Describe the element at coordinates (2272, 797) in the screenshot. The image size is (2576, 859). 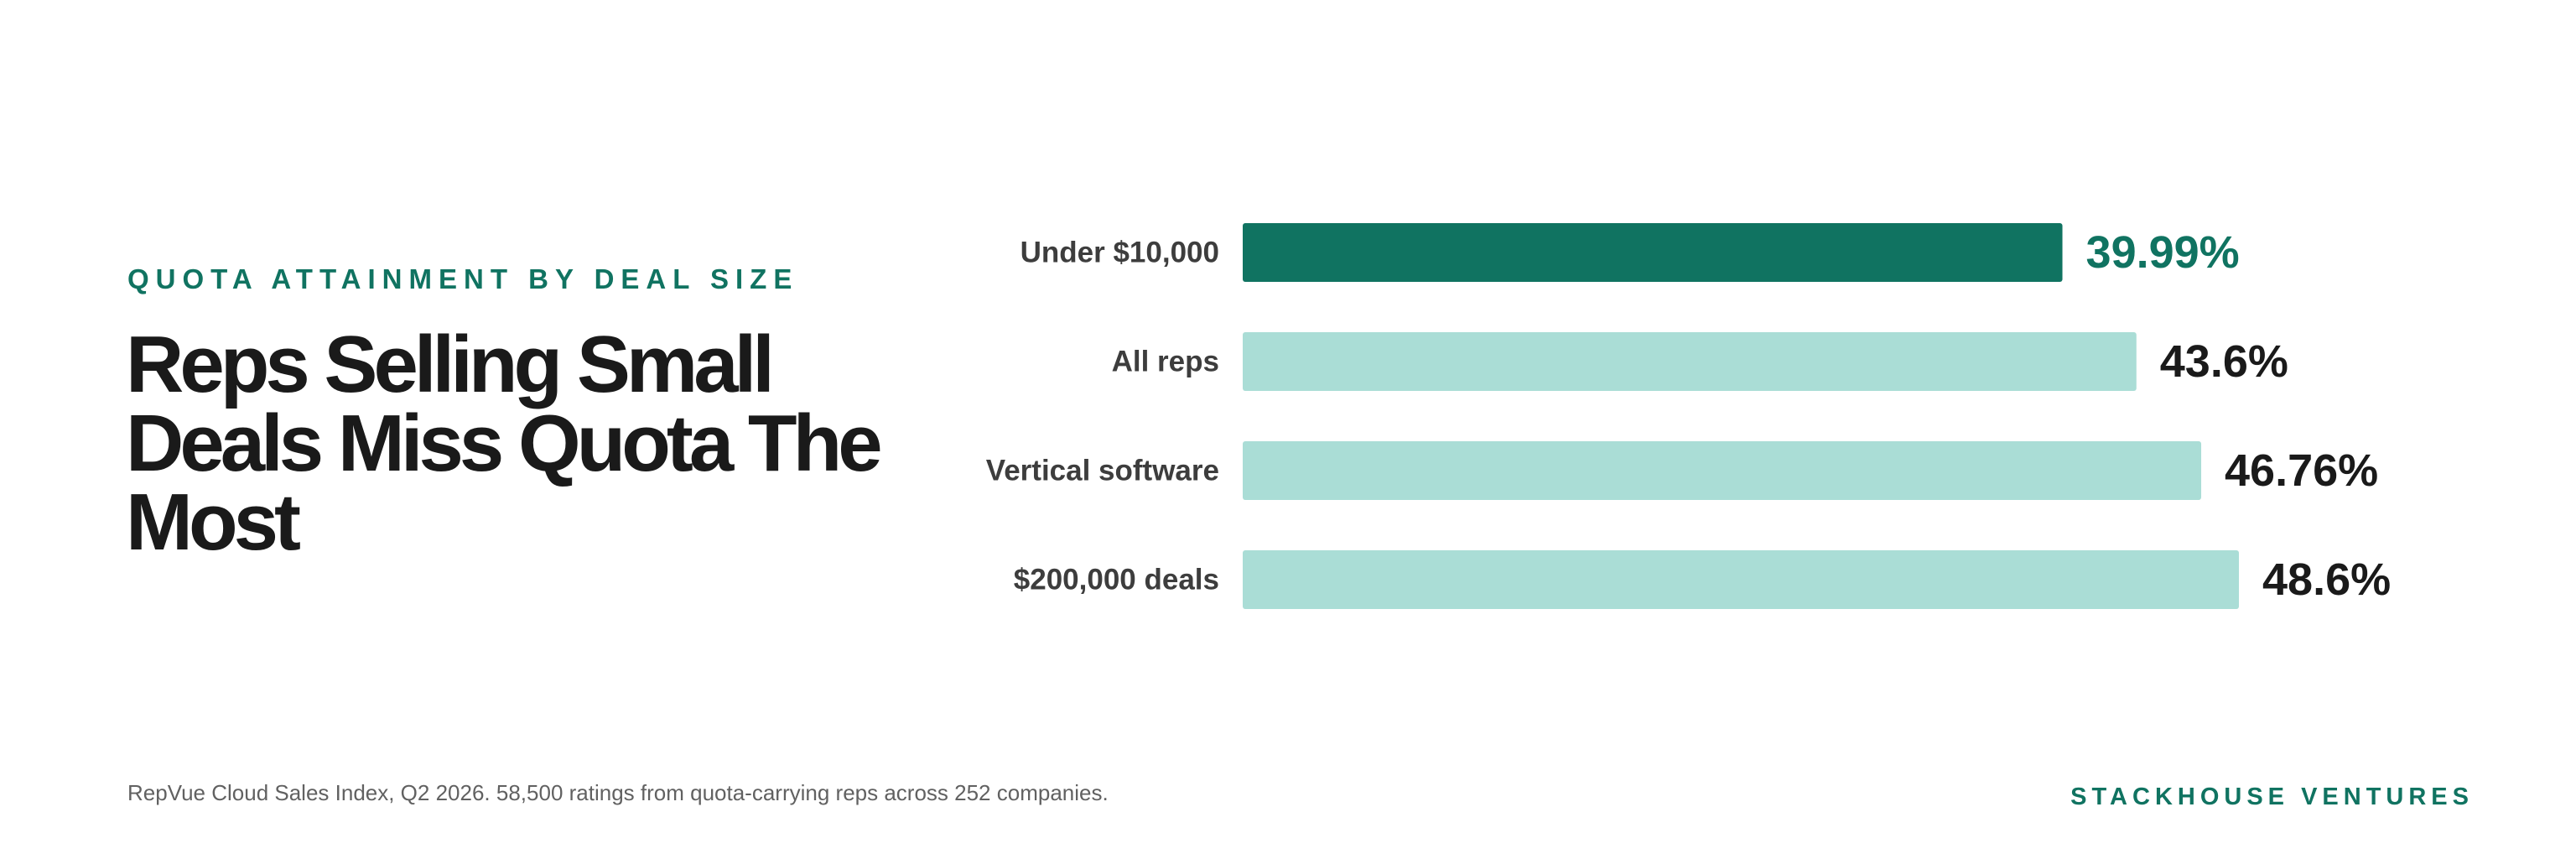
I see `brand-wordmark: STACKHOUSE VENTURES` at that location.